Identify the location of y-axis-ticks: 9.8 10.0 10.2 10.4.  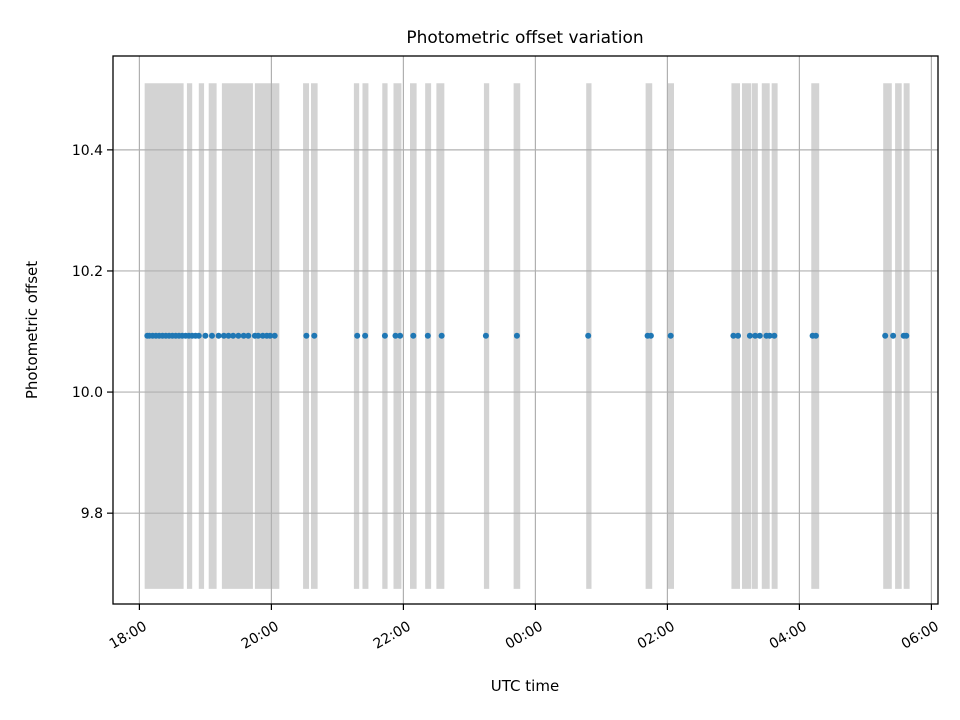
(92, 332).